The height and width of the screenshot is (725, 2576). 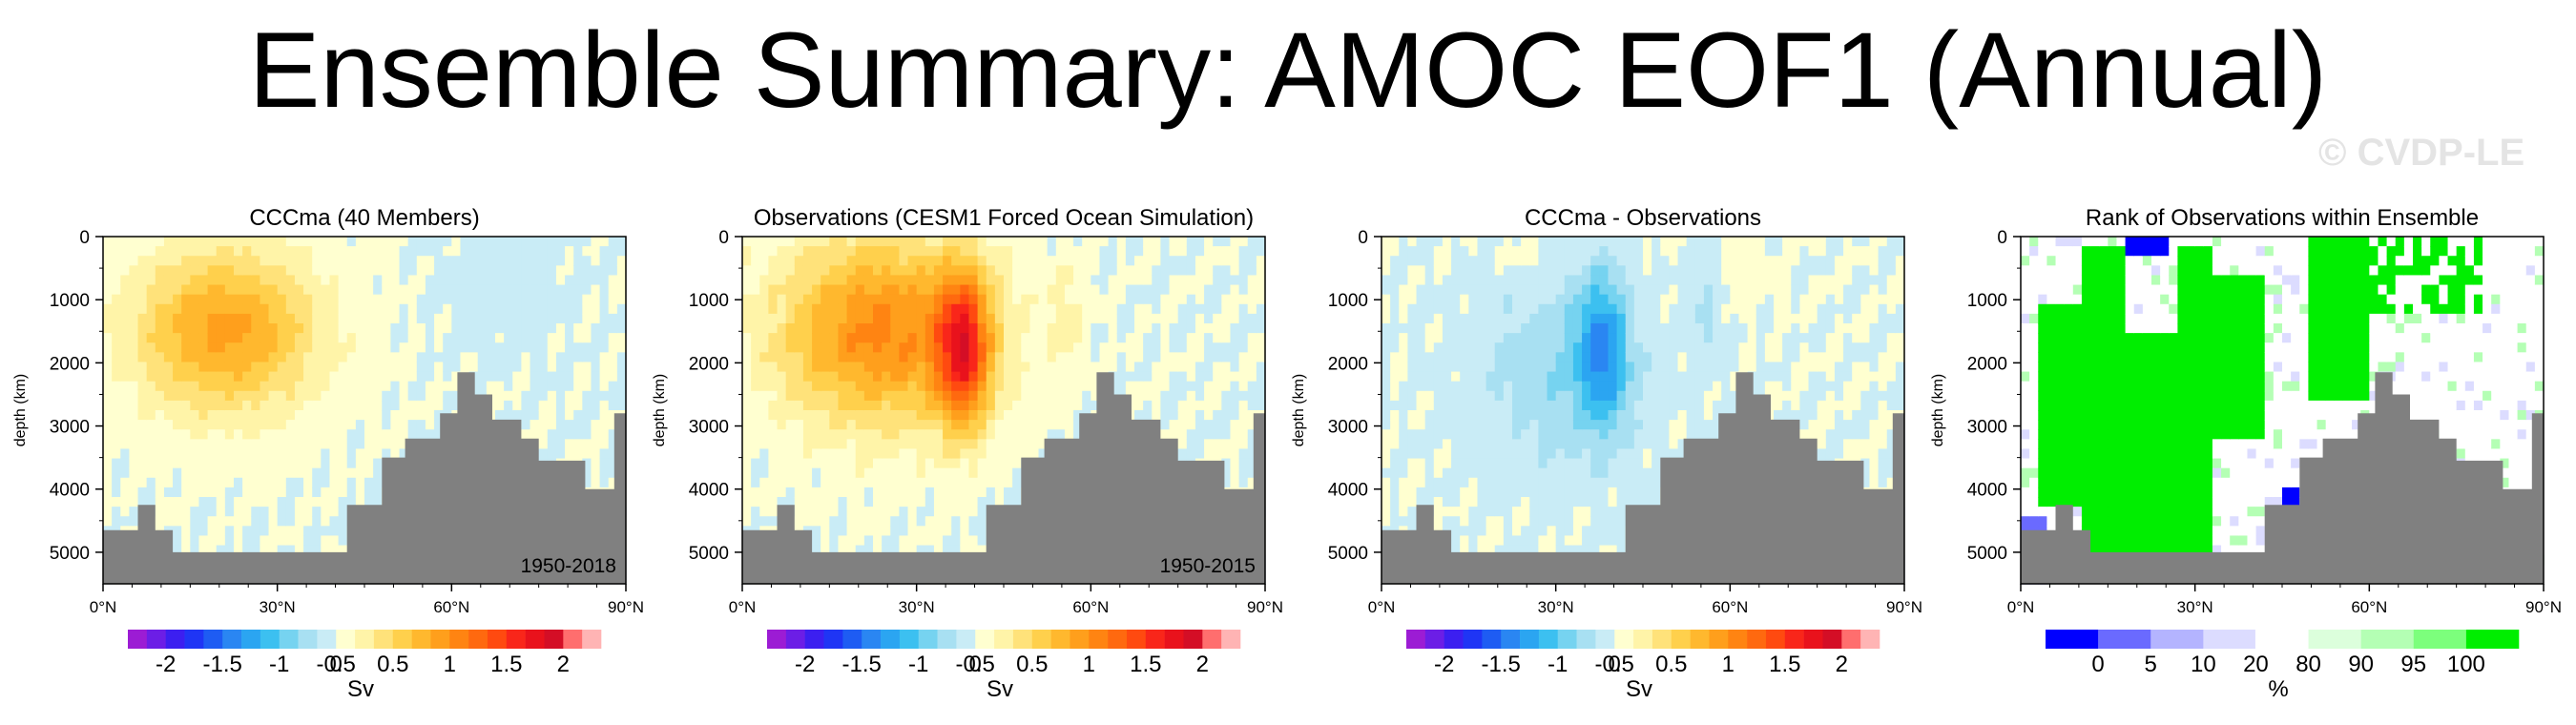 I want to click on y-tick-label: 2000, so click(x=709, y=364).